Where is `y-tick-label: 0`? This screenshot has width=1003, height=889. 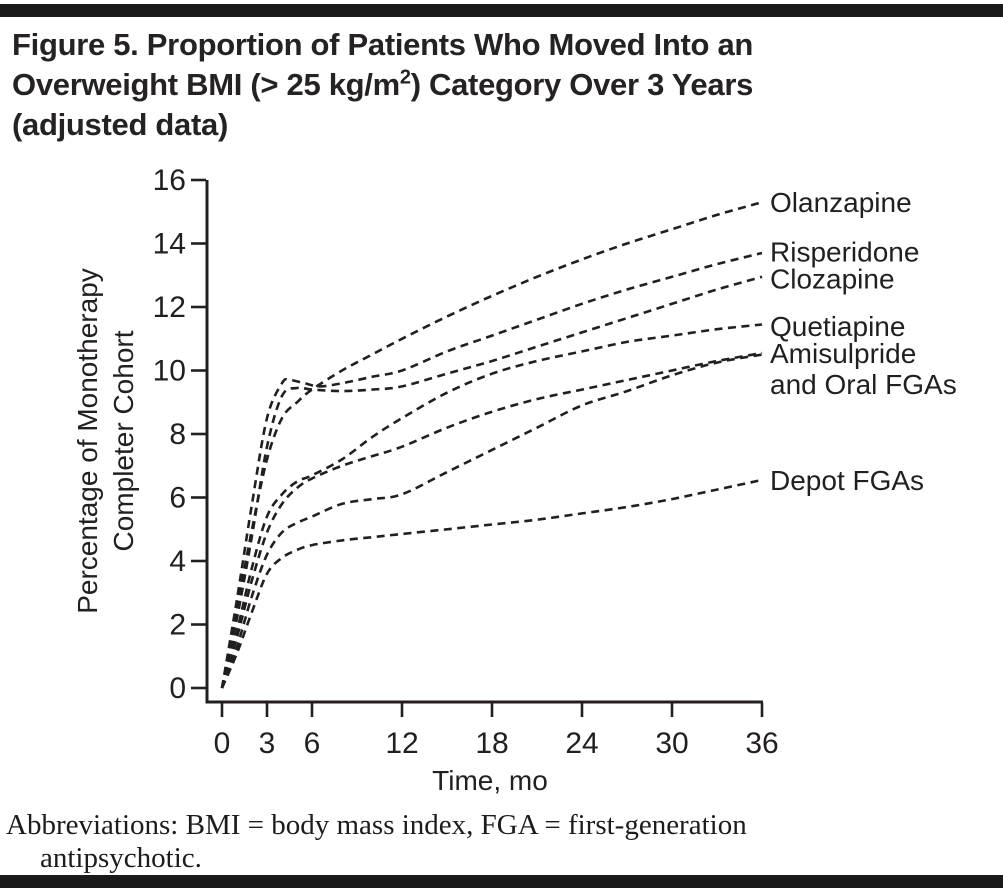
y-tick-label: 0 is located at coordinates (177, 688).